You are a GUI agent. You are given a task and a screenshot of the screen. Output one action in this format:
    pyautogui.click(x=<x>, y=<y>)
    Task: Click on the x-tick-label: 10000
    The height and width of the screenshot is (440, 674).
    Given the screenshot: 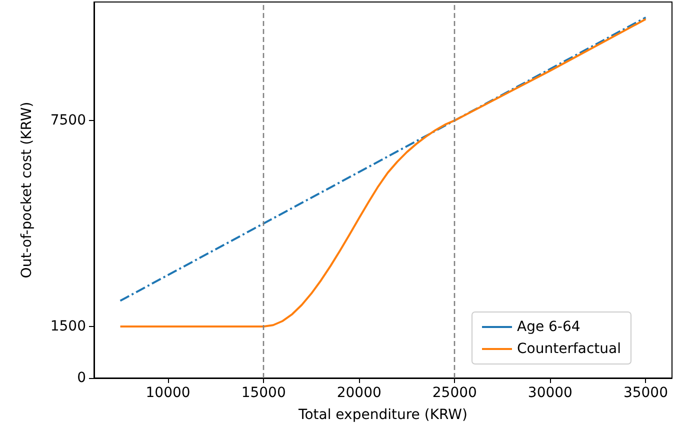 What is the action you would take?
    pyautogui.click(x=168, y=393)
    